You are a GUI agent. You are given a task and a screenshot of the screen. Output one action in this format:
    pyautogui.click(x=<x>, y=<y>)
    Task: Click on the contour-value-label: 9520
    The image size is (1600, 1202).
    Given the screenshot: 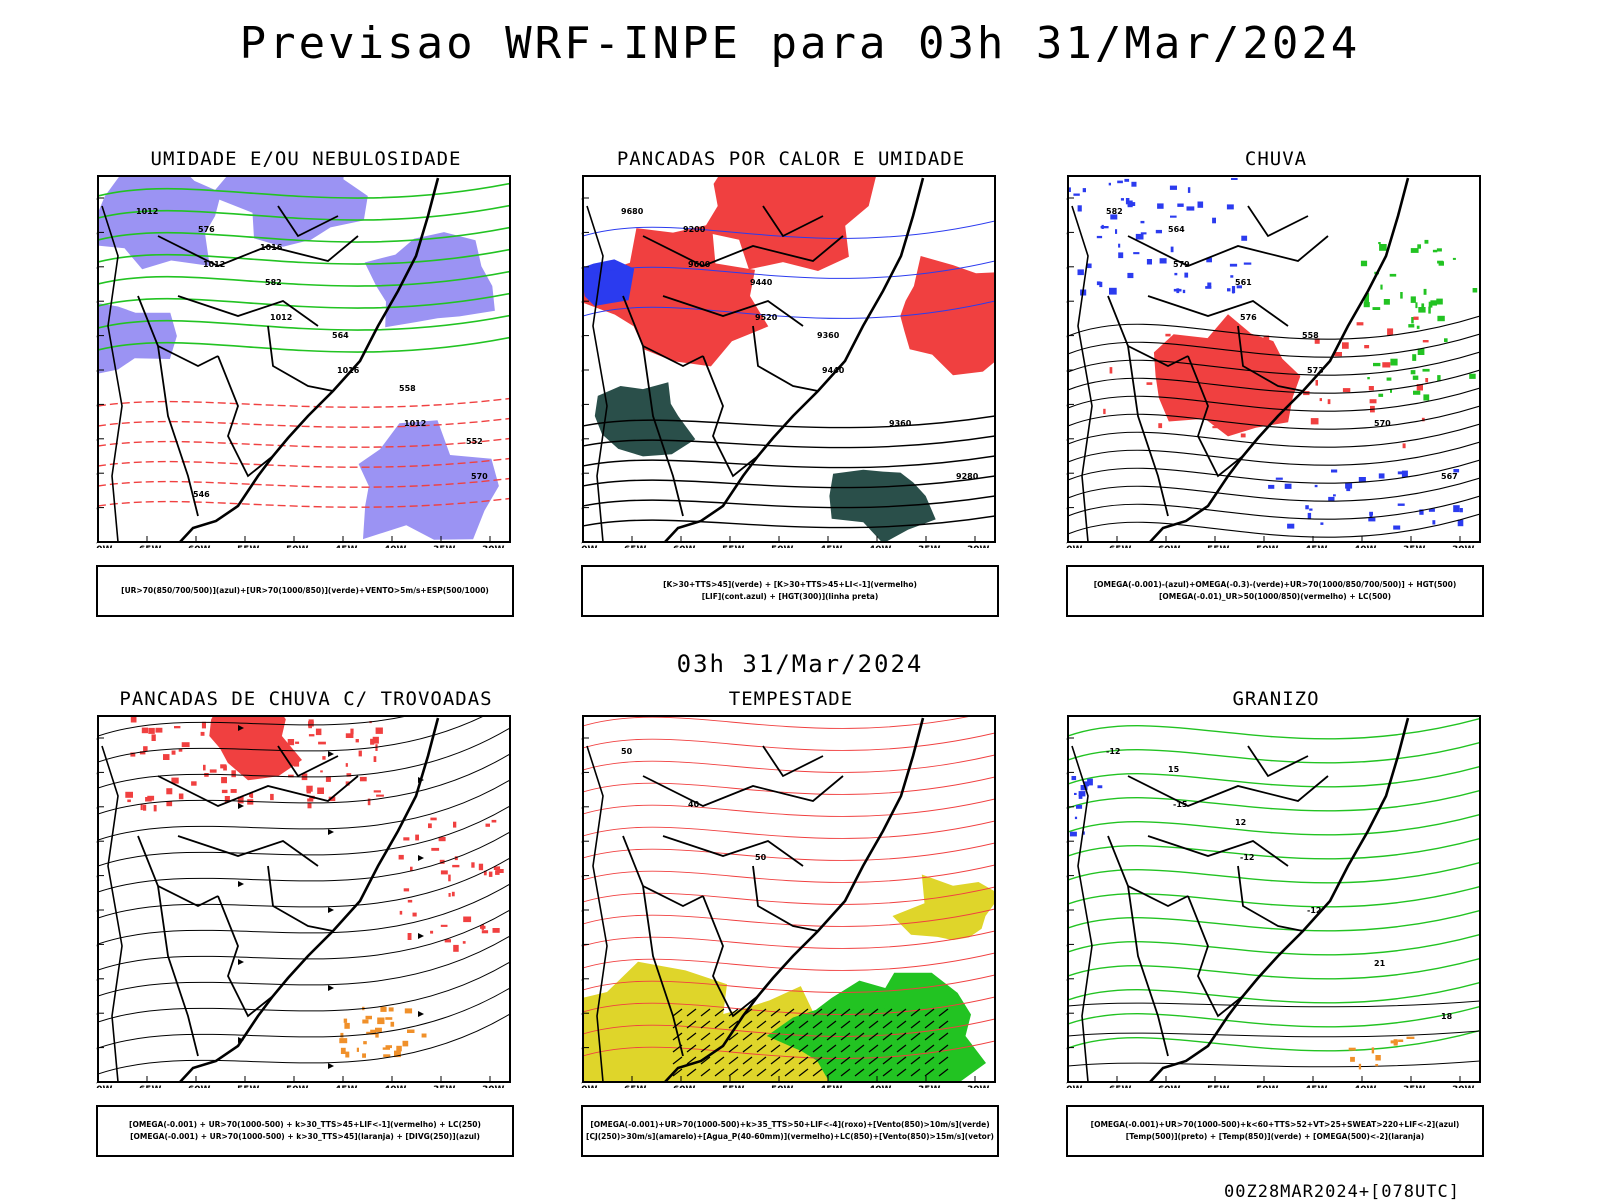 What is the action you would take?
    pyautogui.click(x=766, y=317)
    